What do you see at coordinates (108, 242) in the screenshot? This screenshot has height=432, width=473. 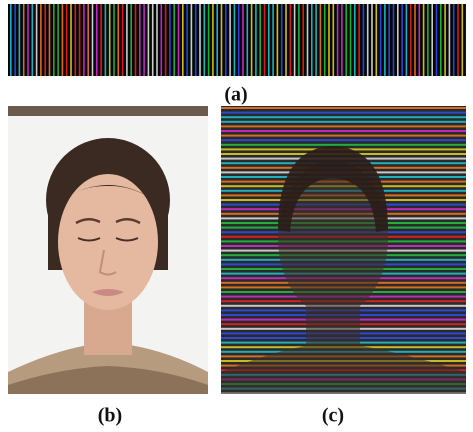 I see `face` at bounding box center [108, 242].